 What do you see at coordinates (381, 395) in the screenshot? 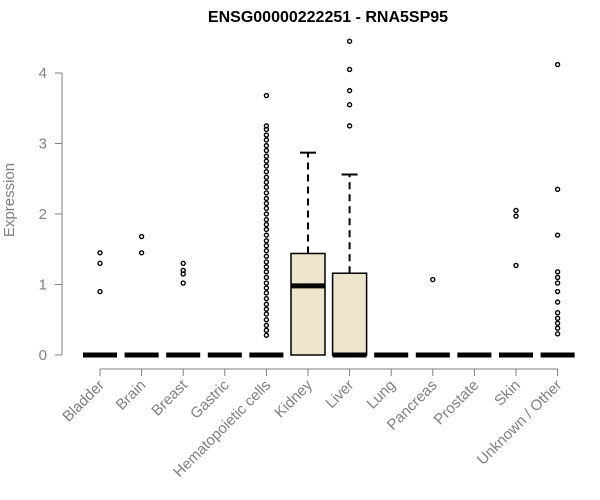
I see `x-tick-label: Lung` at bounding box center [381, 395].